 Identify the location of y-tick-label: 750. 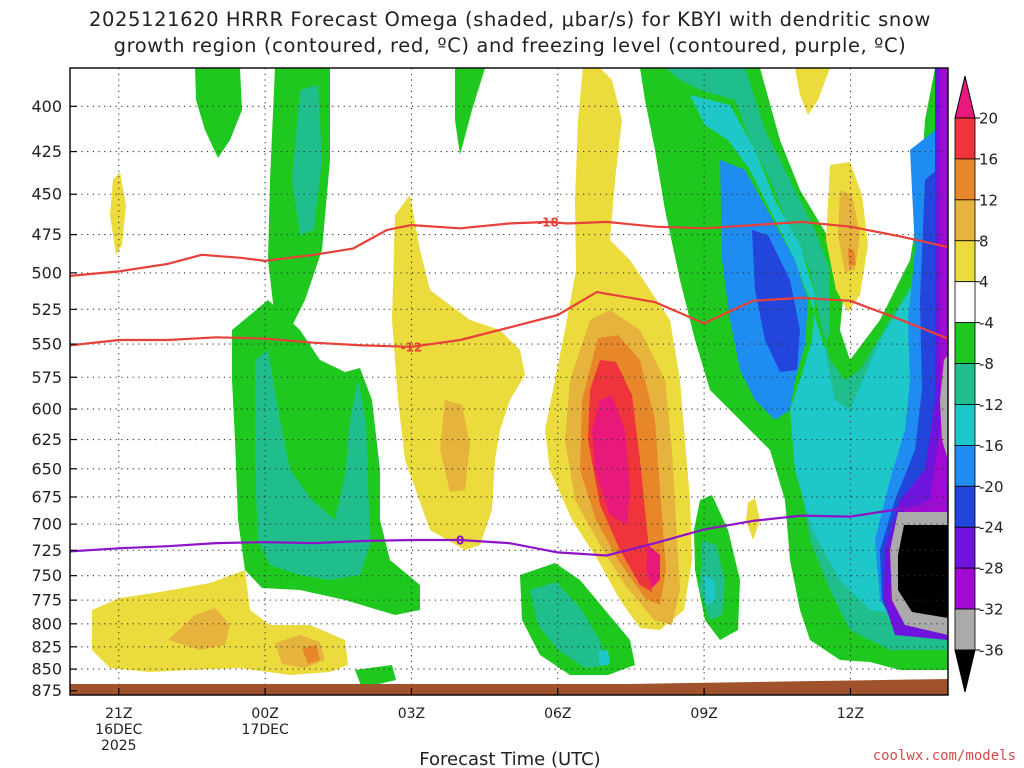
(46, 575).